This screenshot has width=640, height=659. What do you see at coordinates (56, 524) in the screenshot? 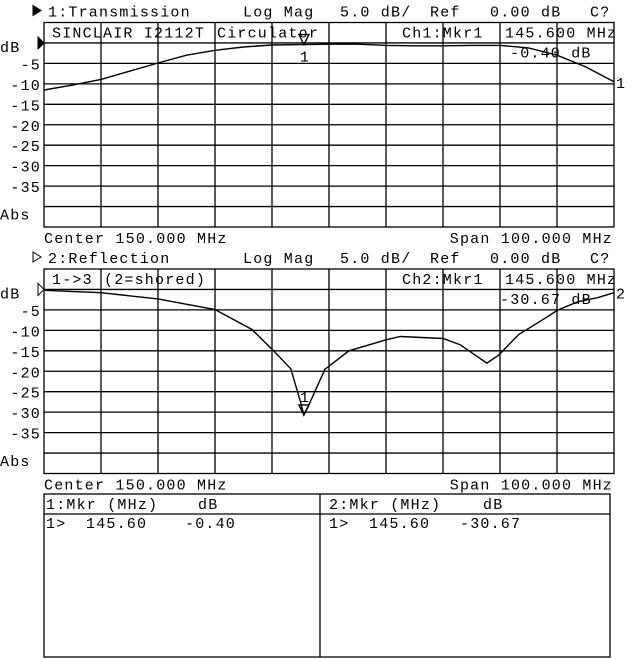
I see `table1-row-id: 1>` at bounding box center [56, 524].